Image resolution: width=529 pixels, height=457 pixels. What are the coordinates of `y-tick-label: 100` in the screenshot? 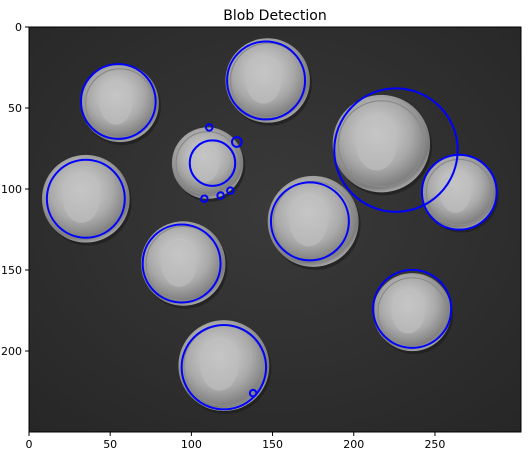 It's located at (11, 189).